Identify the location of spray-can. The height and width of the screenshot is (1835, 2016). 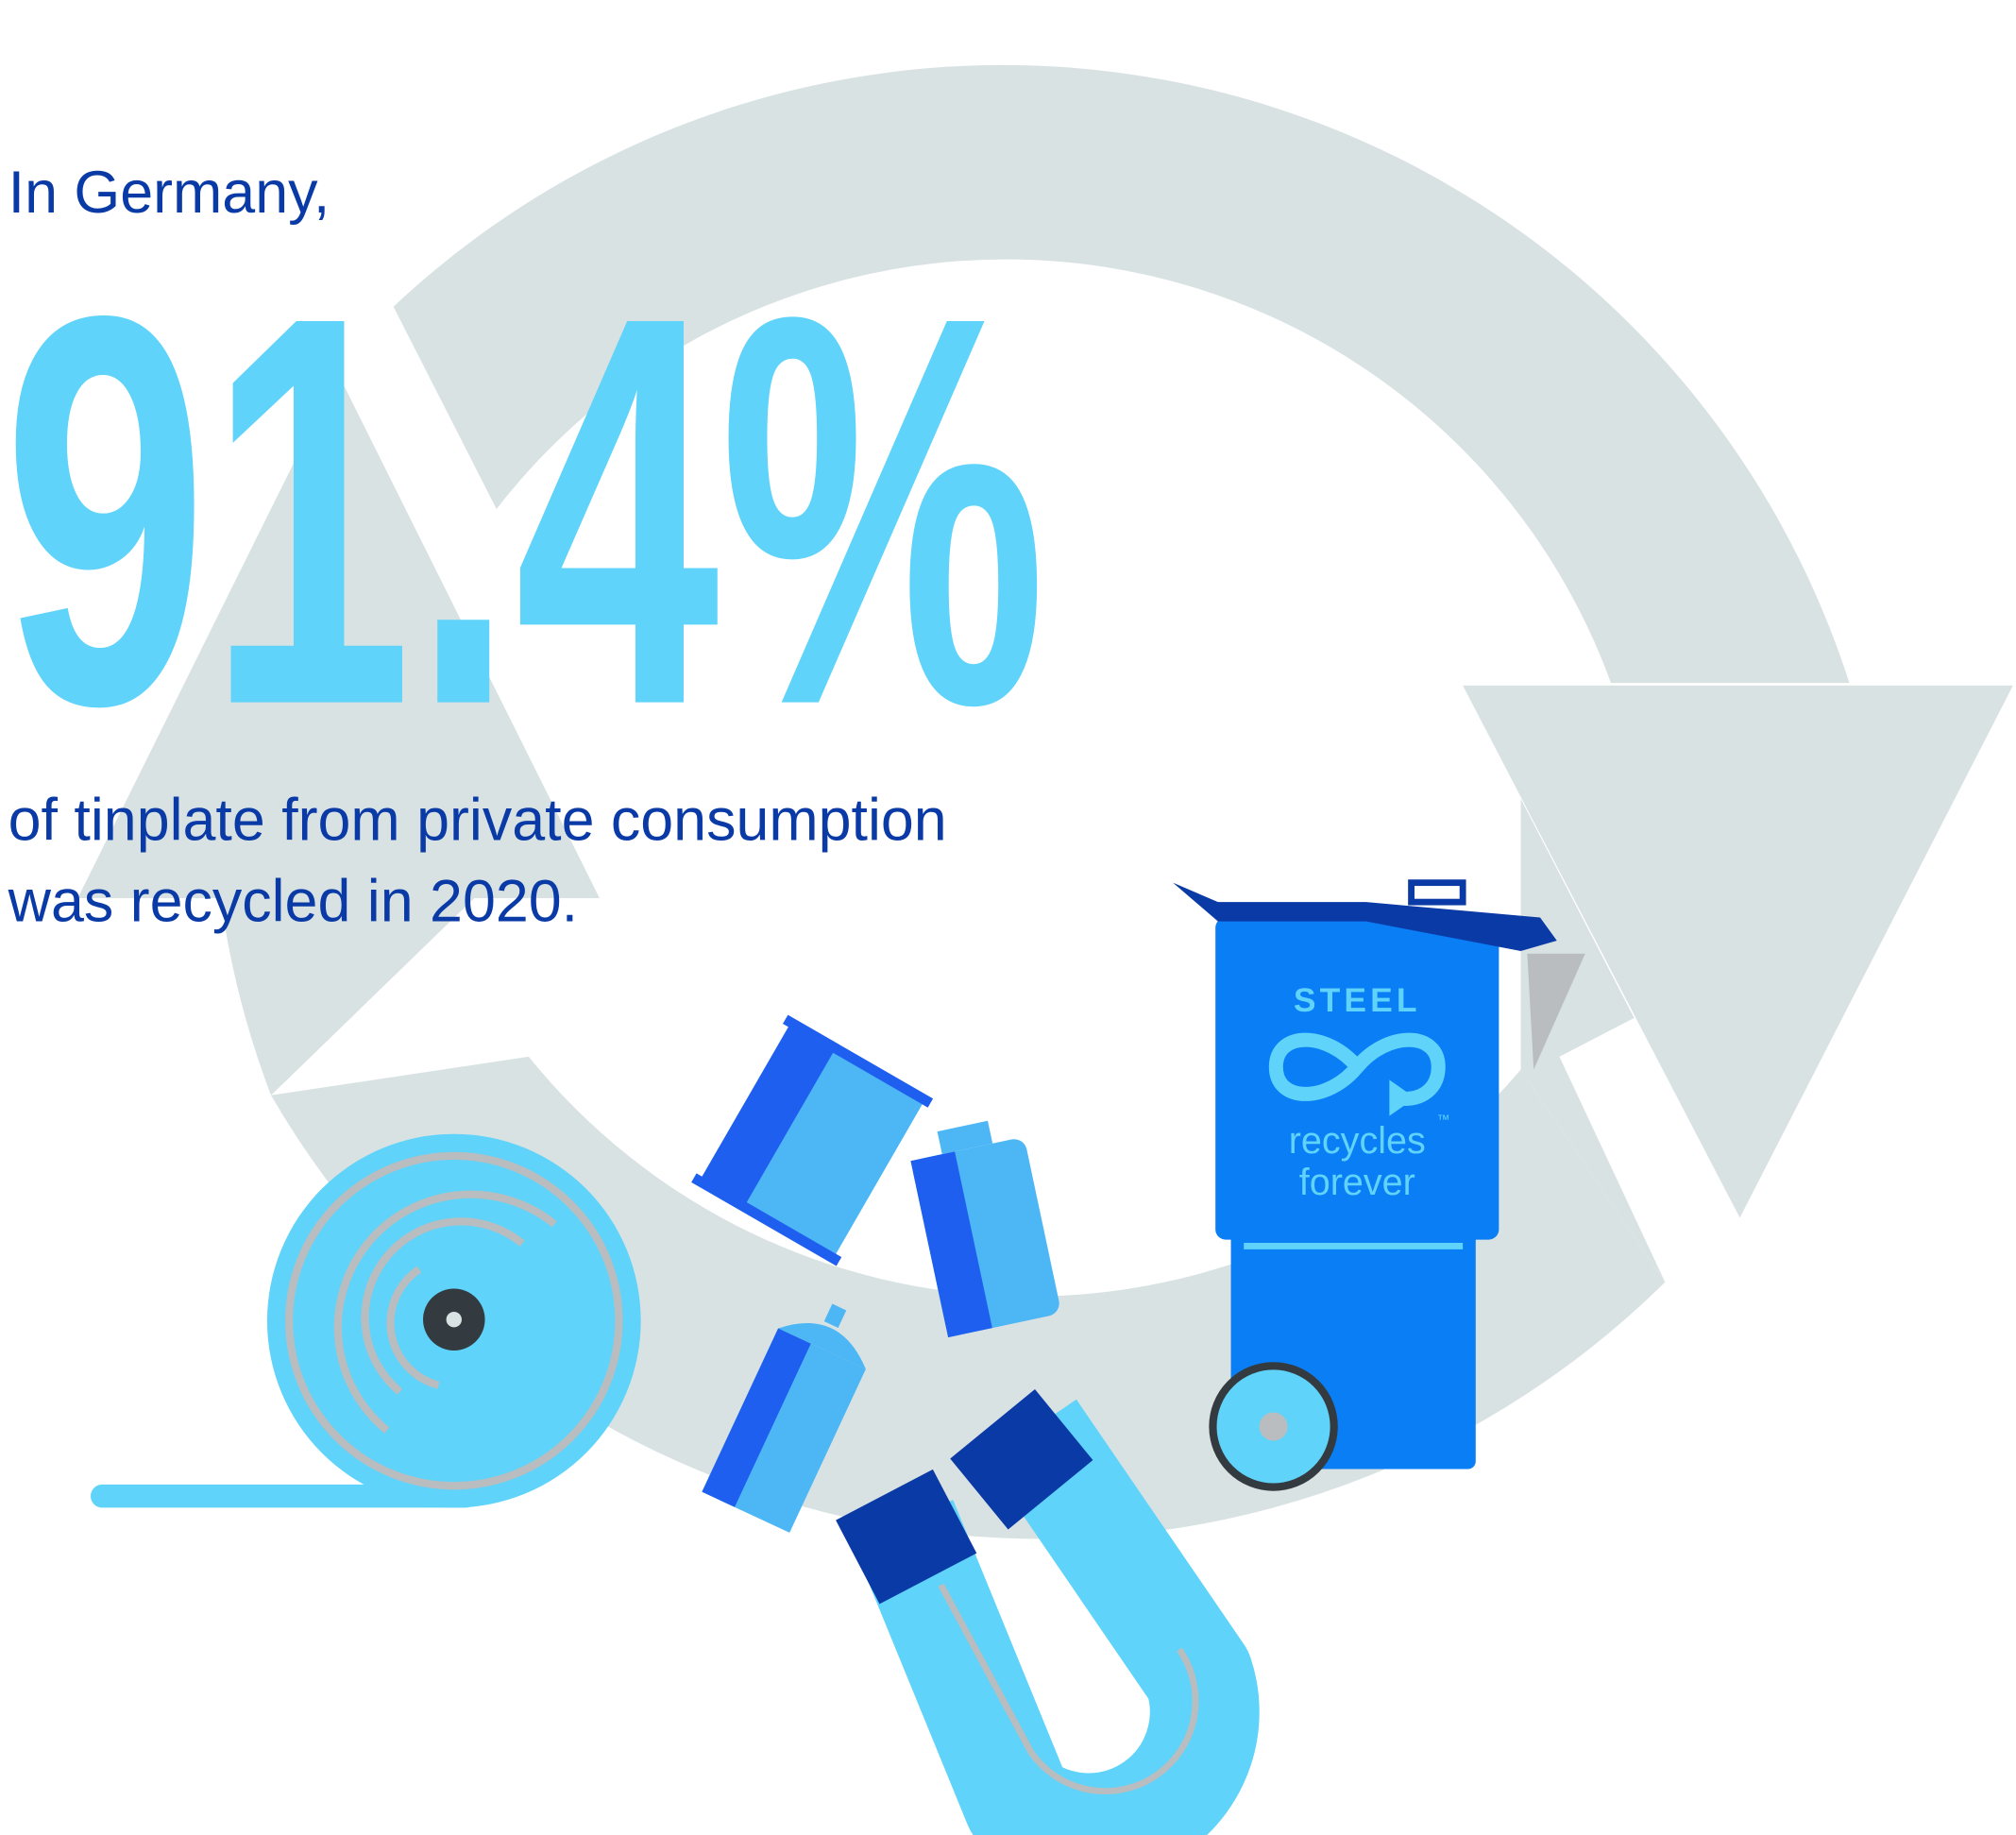
(784, 1418).